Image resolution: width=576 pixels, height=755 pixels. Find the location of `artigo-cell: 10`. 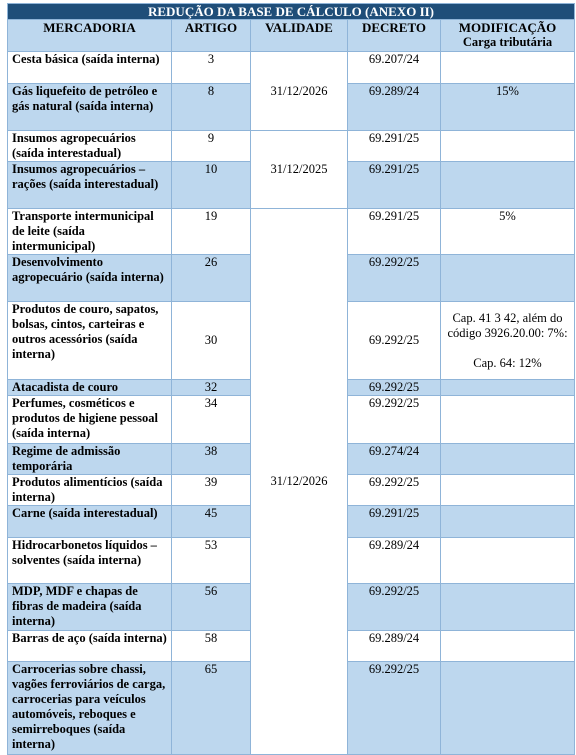

artigo-cell: 10 is located at coordinates (211, 185).